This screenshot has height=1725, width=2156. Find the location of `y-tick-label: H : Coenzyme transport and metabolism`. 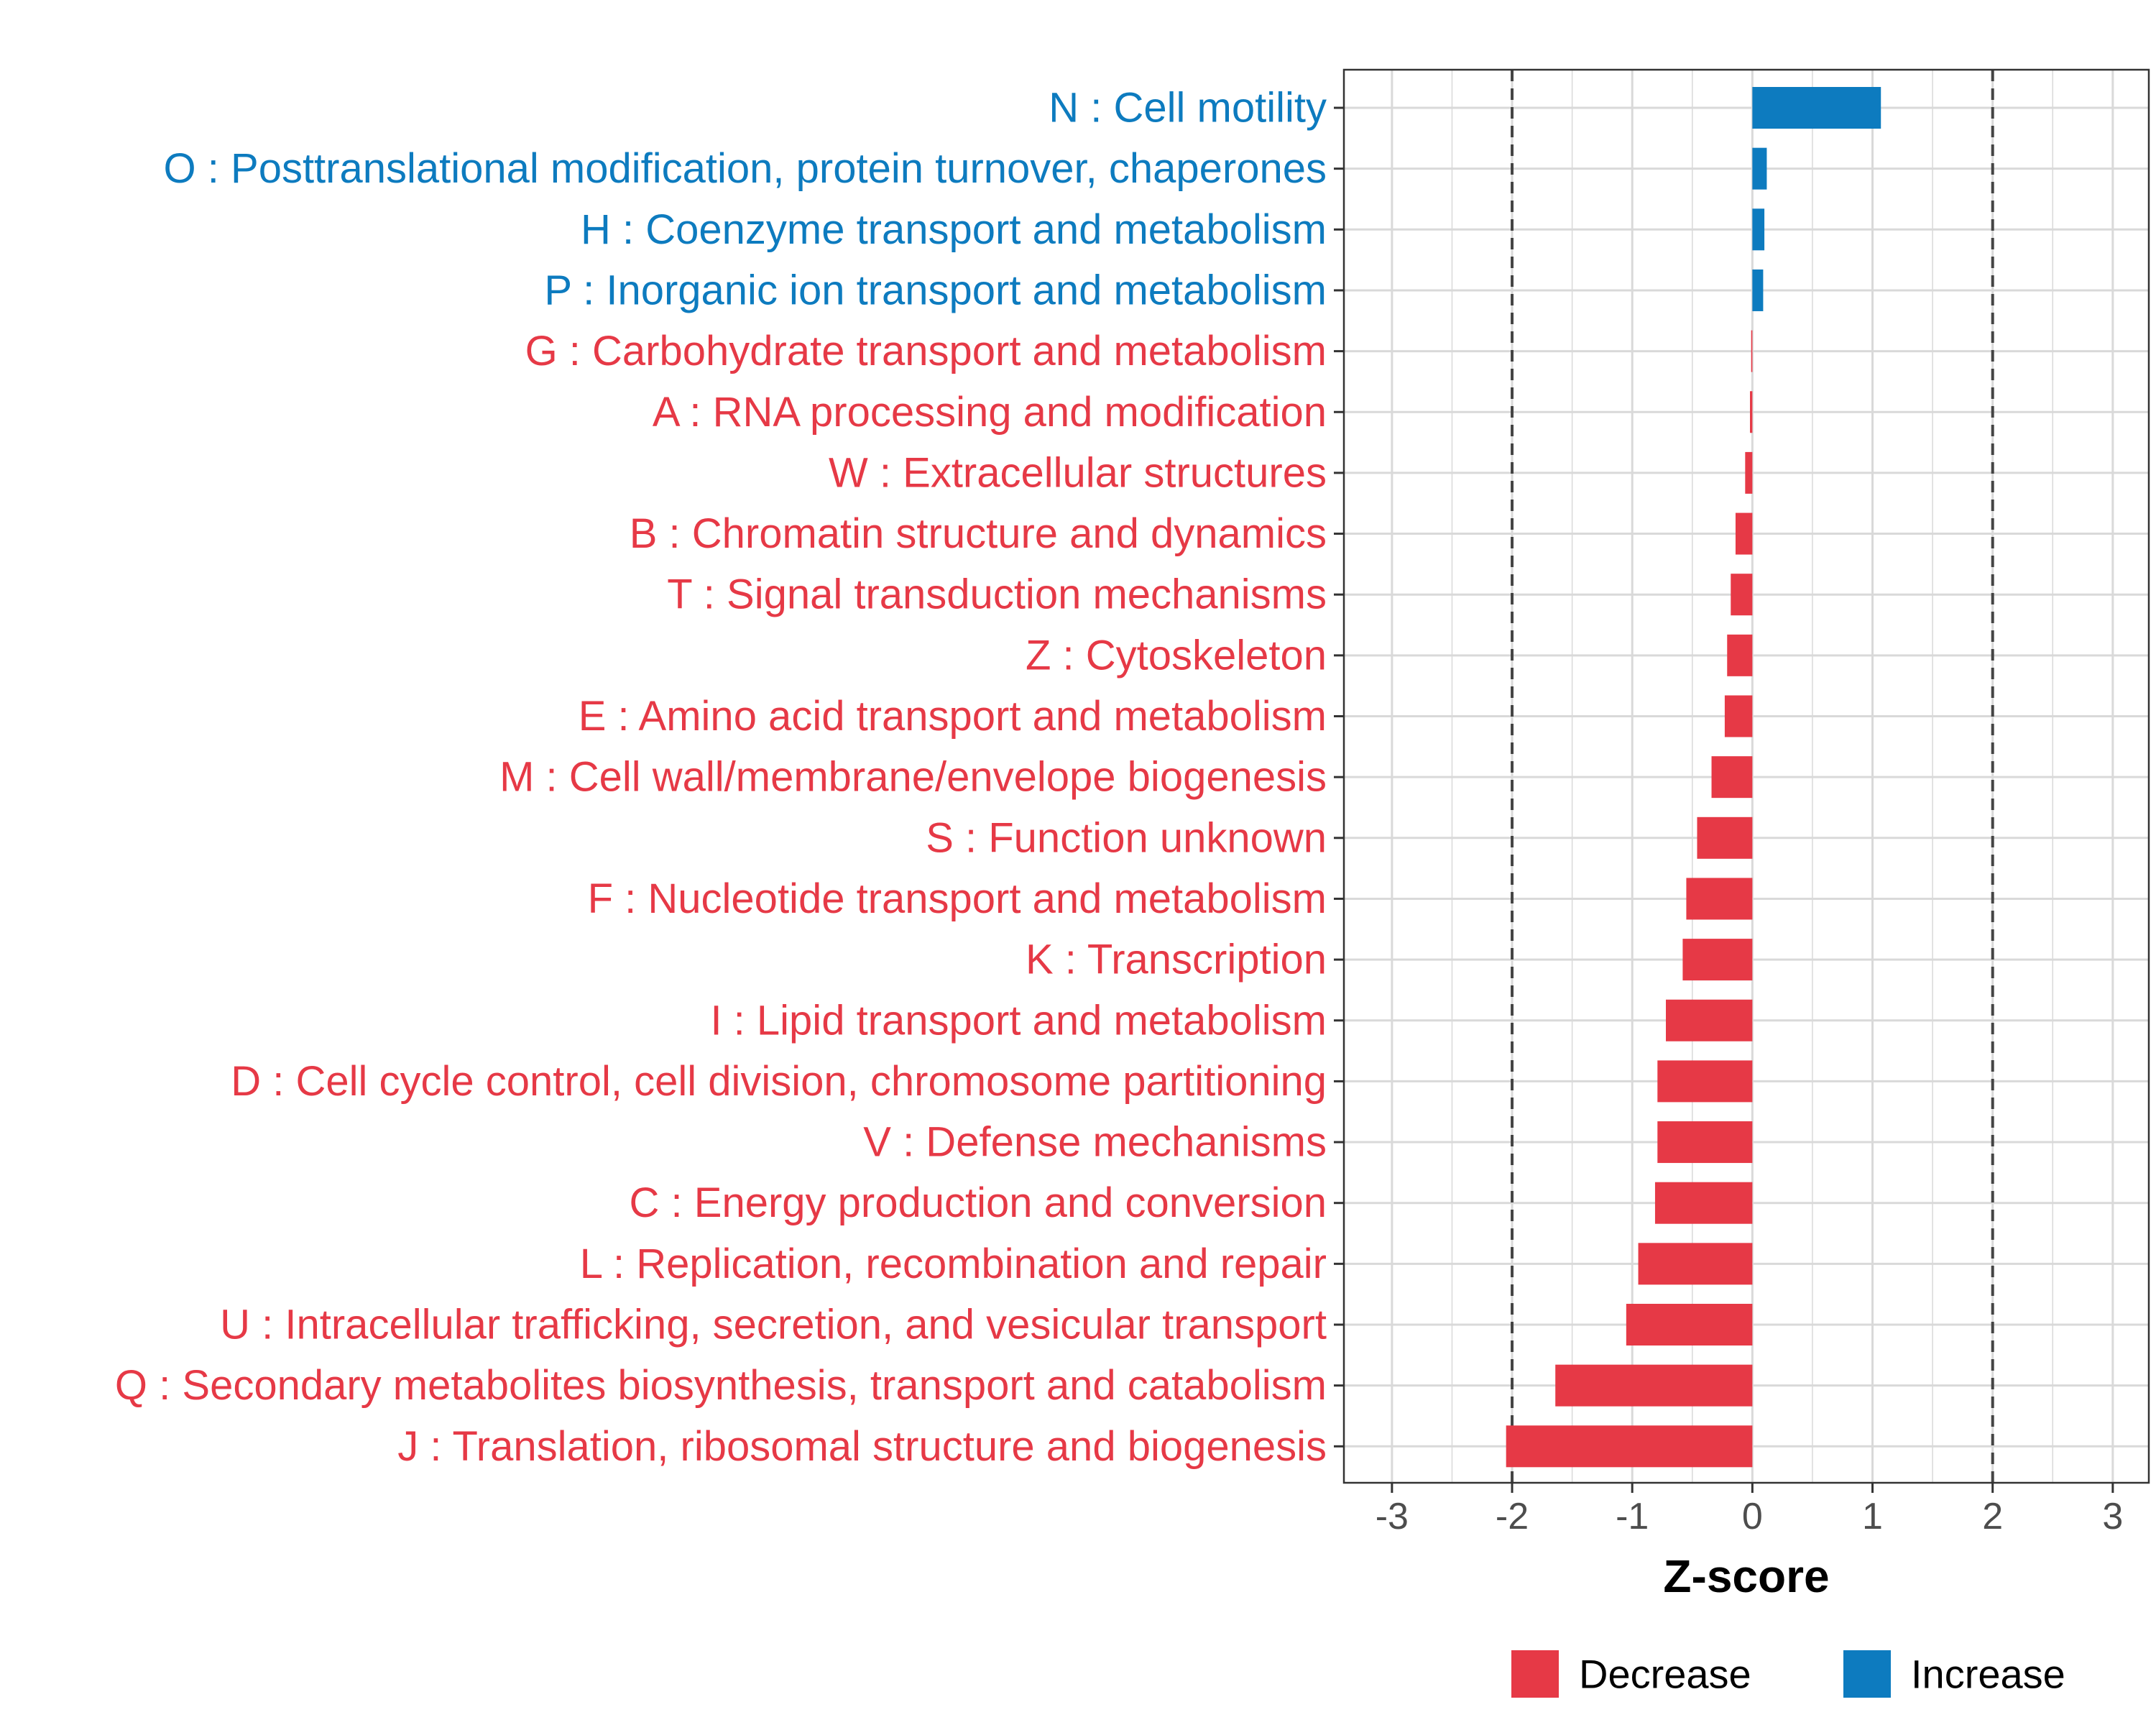

y-tick-label: H : Coenzyme transport and metabolism is located at coordinates (954, 229).